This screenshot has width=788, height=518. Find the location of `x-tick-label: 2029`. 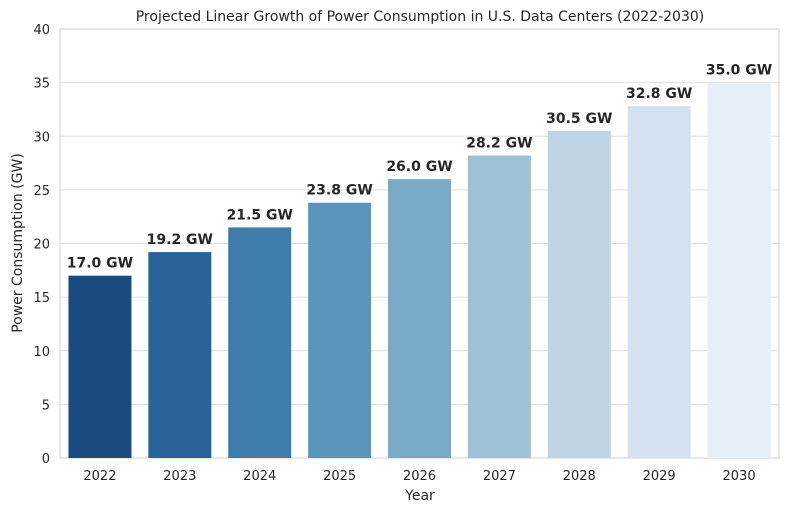

x-tick-label: 2029 is located at coordinates (659, 476).